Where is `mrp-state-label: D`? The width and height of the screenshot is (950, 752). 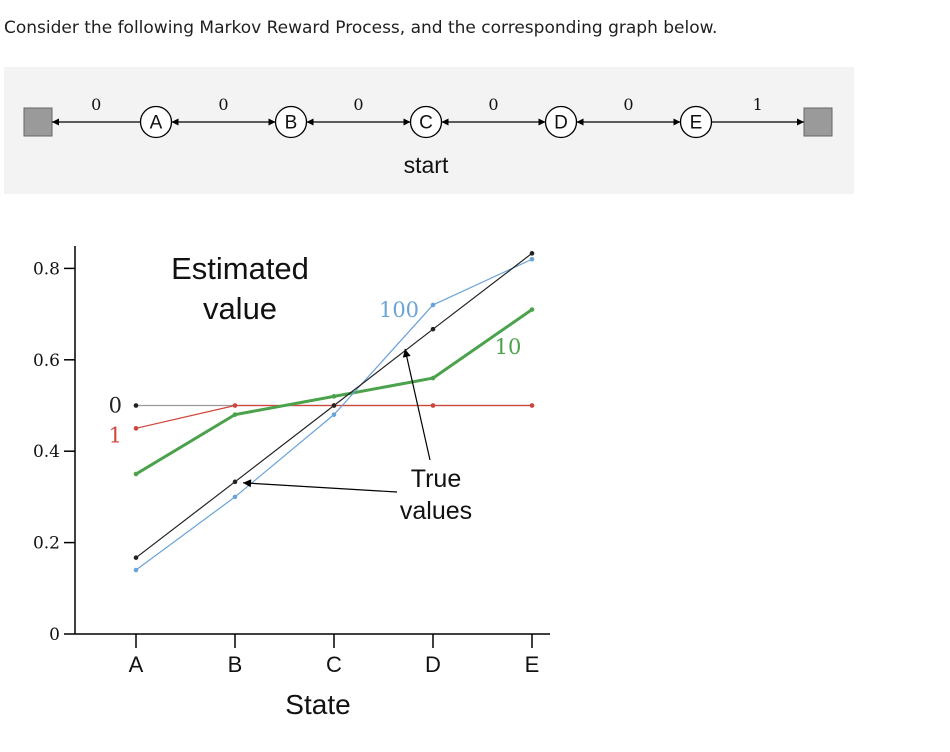 mrp-state-label: D is located at coordinates (561, 123).